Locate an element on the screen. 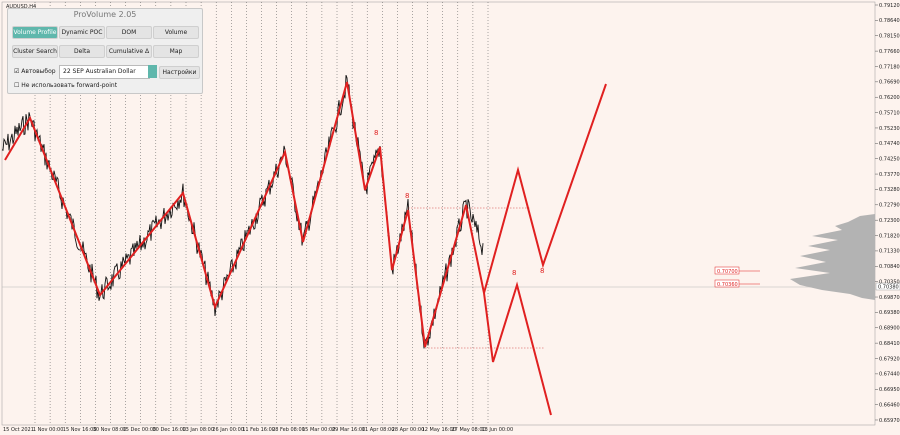 The width and height of the screenshot is (900, 435). price-label: 0.67440 is located at coordinates (889, 375).